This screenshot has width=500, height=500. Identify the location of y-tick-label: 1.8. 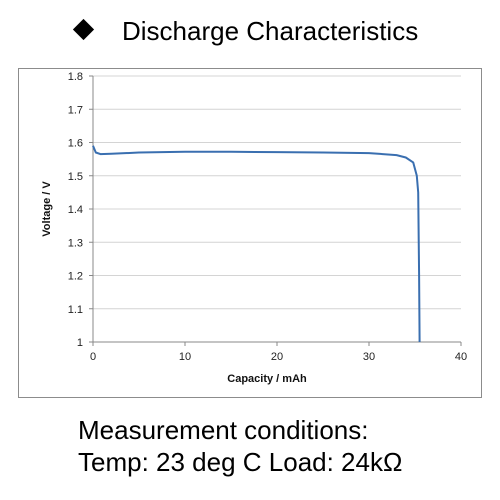
(75, 77).